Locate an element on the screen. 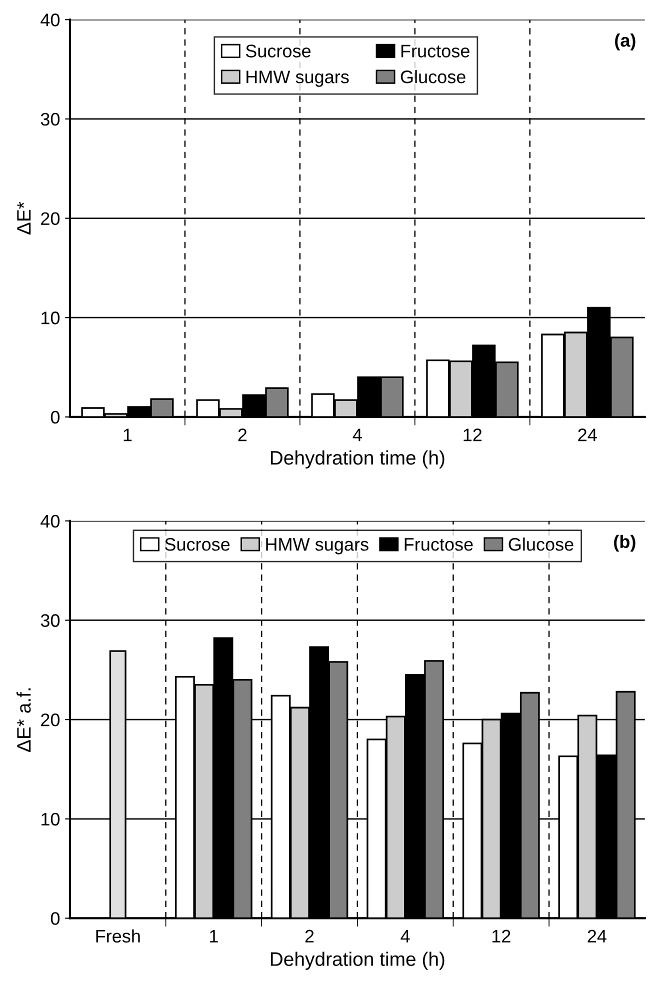 The image size is (654, 981). x-tick-label: Fresh is located at coordinates (118, 936).